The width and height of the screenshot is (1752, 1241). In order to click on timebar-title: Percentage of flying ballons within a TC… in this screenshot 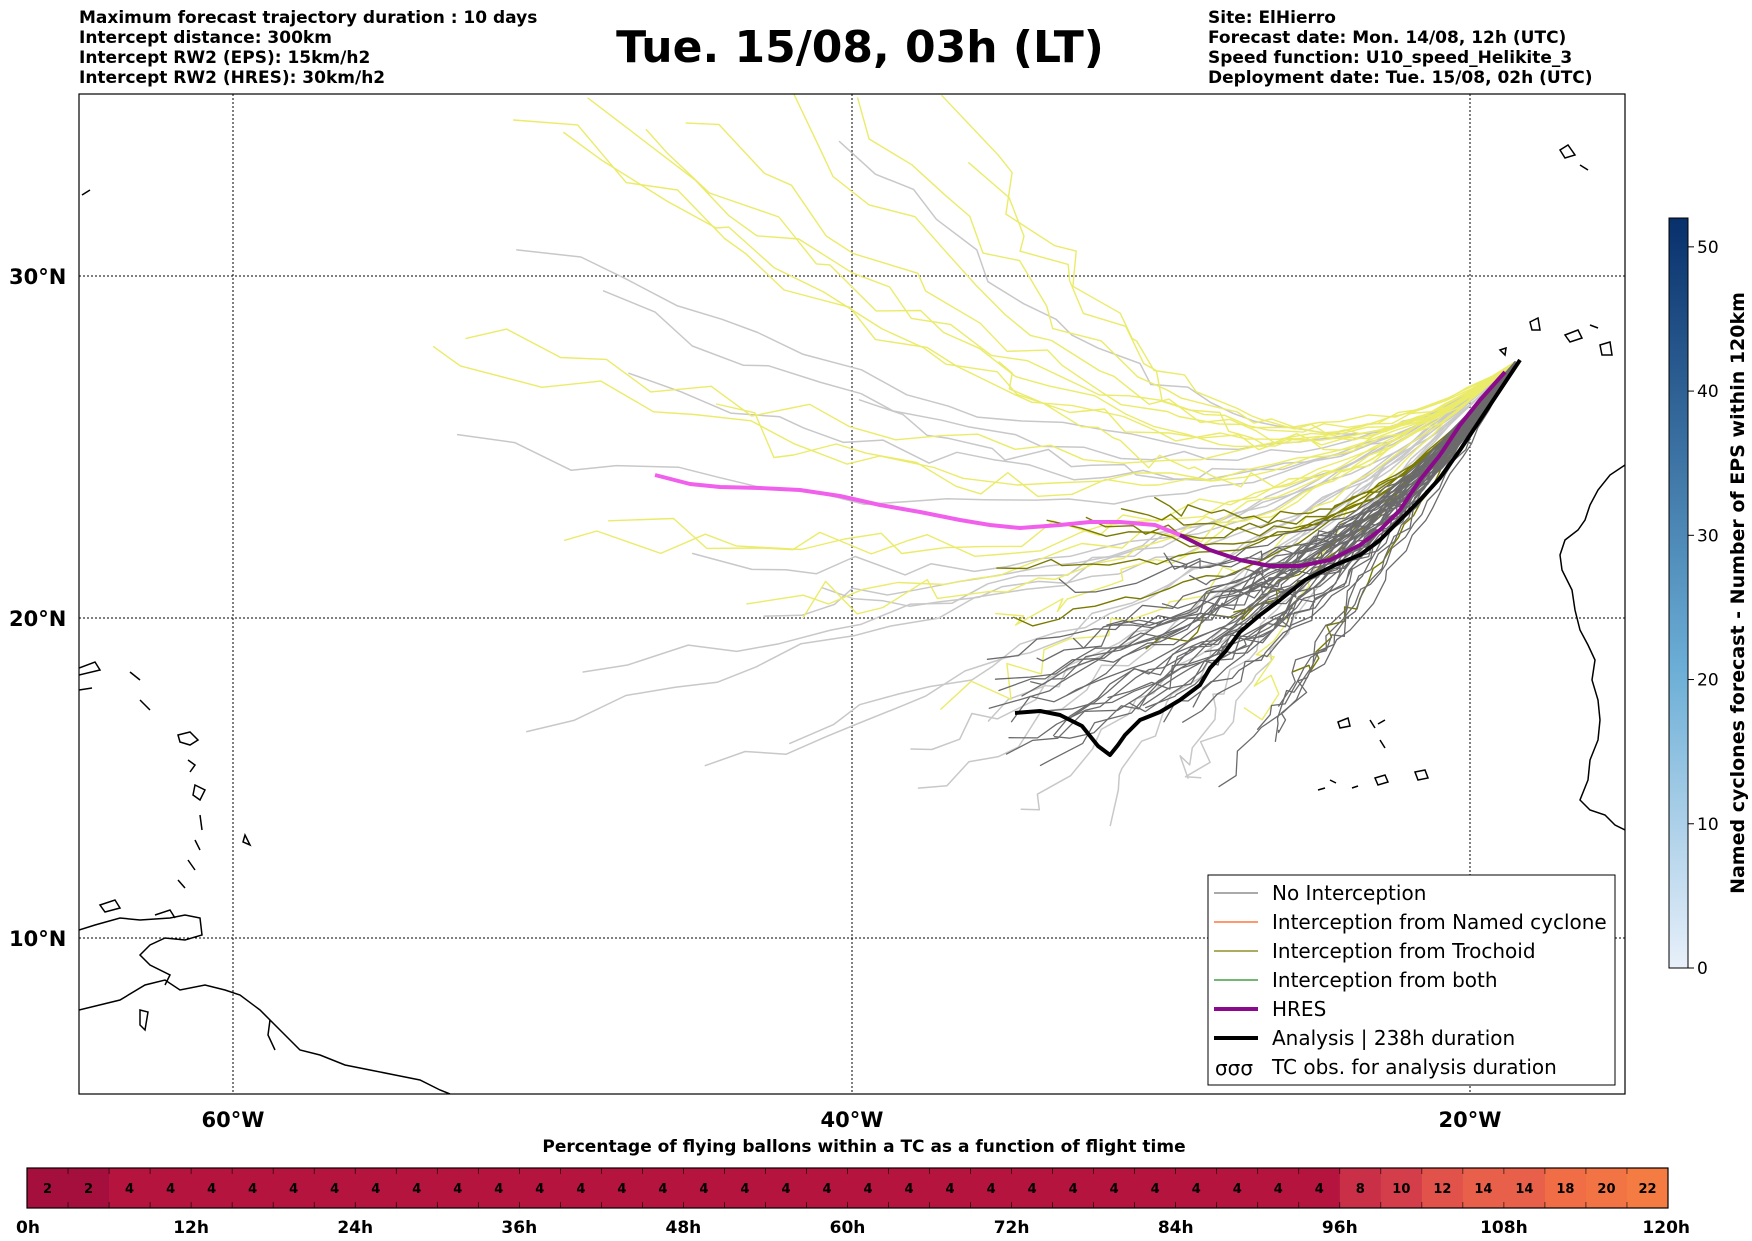, I will do `click(863, 1147)`.